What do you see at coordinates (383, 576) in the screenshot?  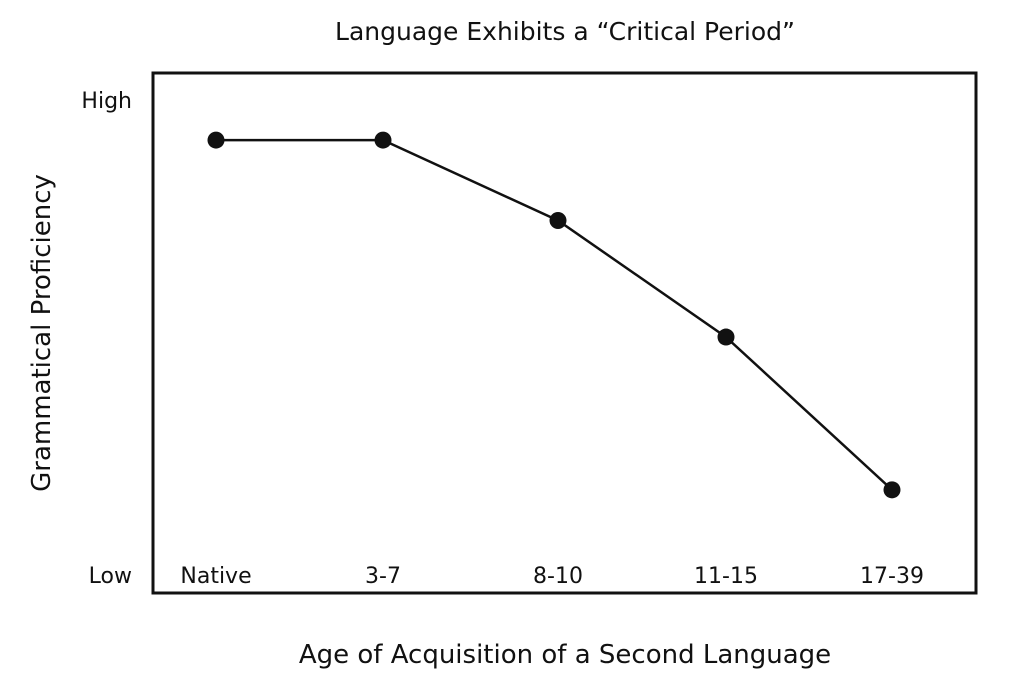 I see `x-tick-label: 3-7` at bounding box center [383, 576].